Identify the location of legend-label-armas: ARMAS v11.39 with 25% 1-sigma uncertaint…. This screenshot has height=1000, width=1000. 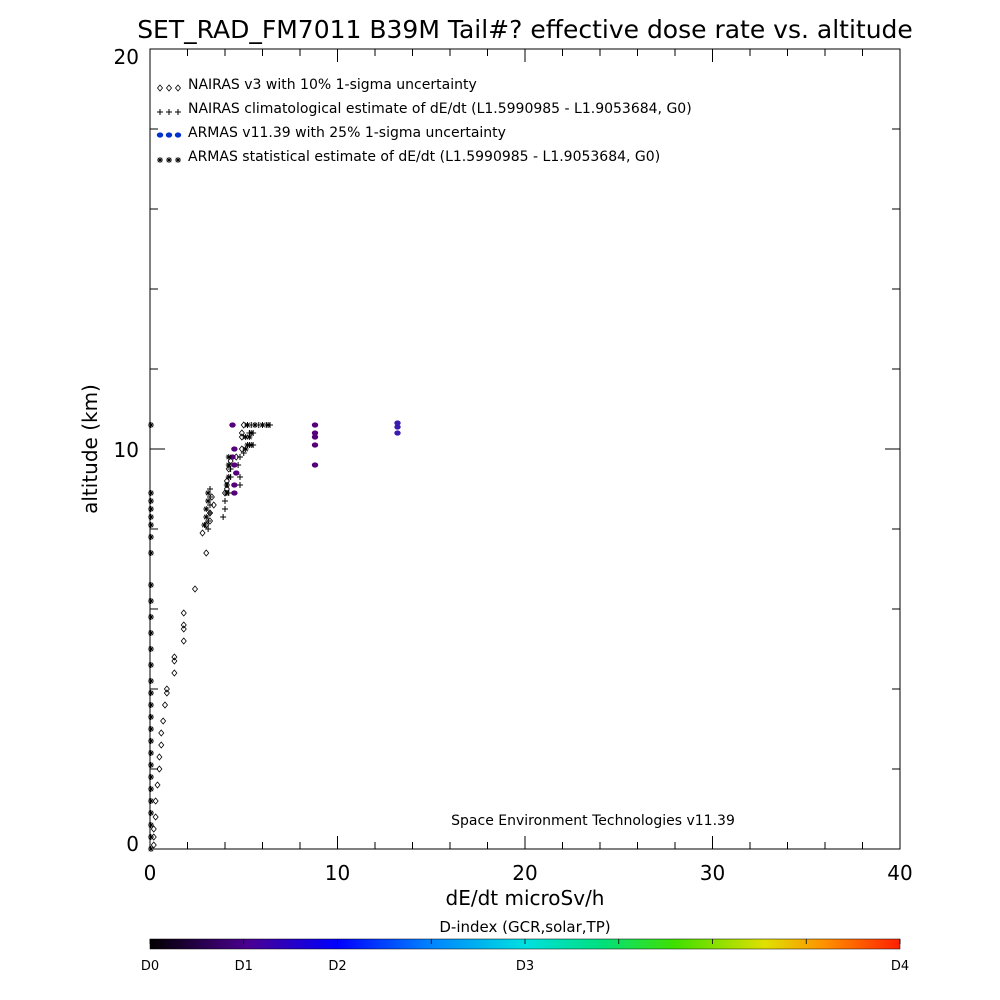
(347, 133).